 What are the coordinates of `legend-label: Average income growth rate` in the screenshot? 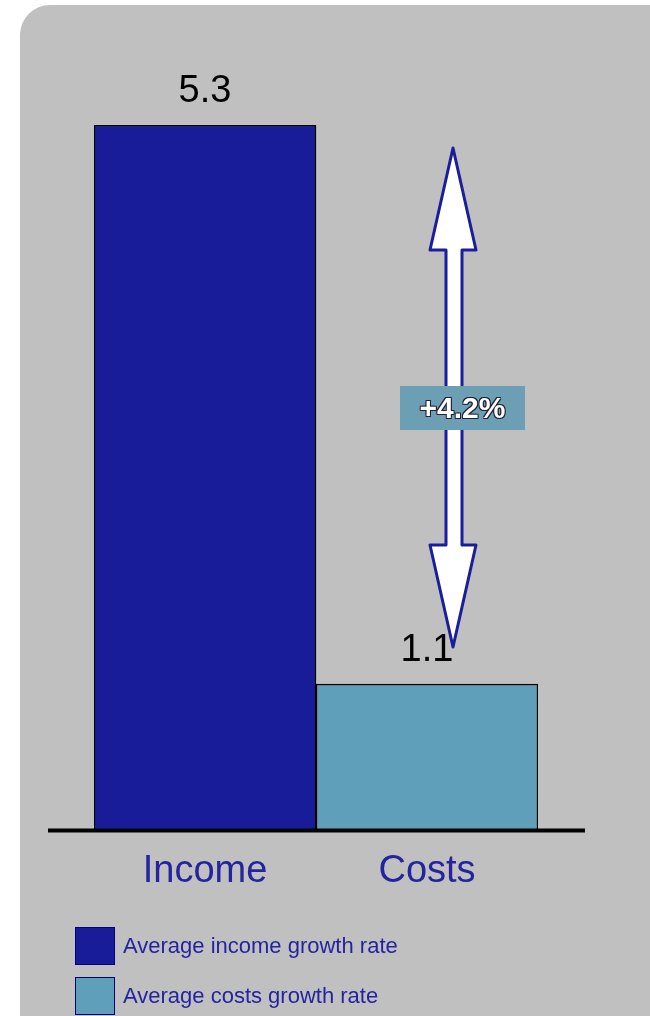 It's located at (260, 946).